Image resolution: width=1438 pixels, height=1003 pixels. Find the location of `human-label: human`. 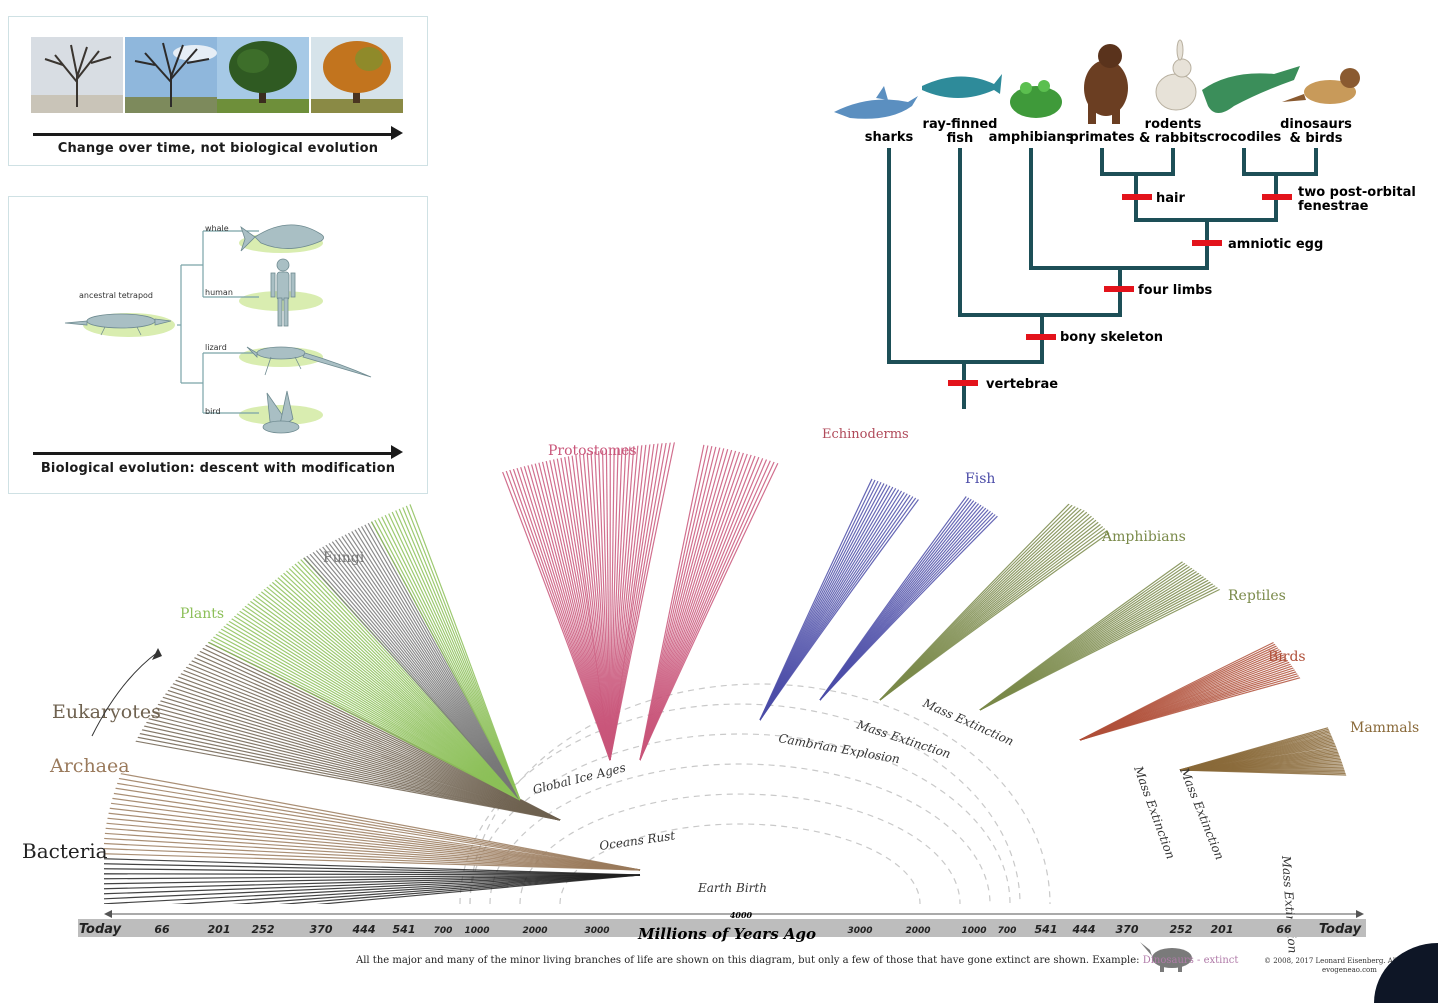

human-label: human is located at coordinates (219, 292).